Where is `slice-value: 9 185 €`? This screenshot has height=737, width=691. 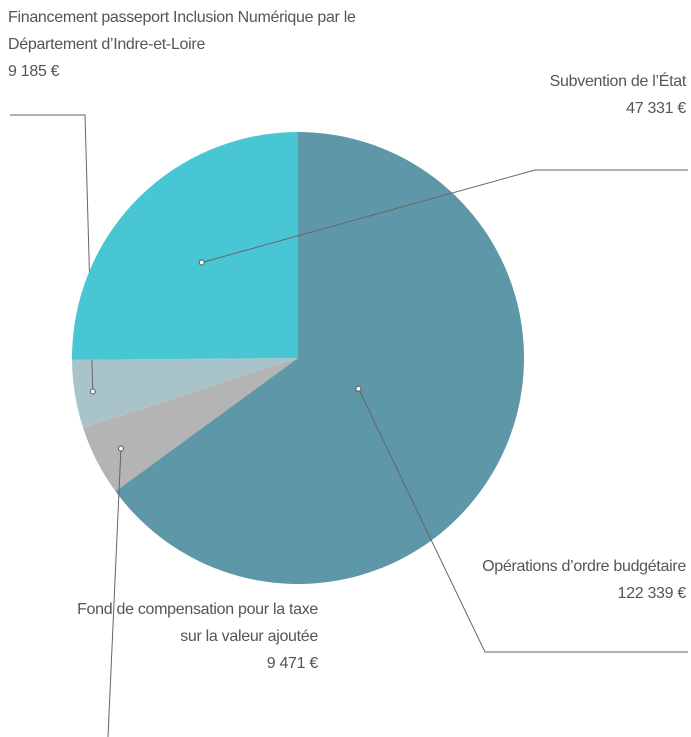 slice-value: 9 185 € is located at coordinates (34, 71).